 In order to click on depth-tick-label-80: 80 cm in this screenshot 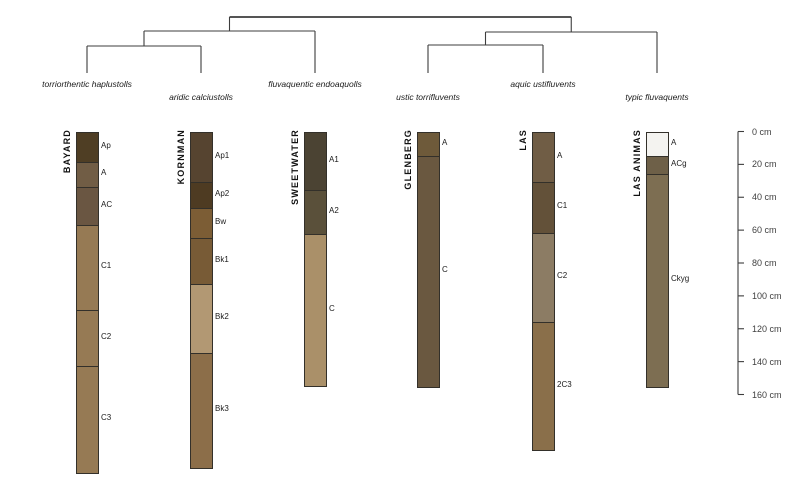, I will do `click(764, 263)`.